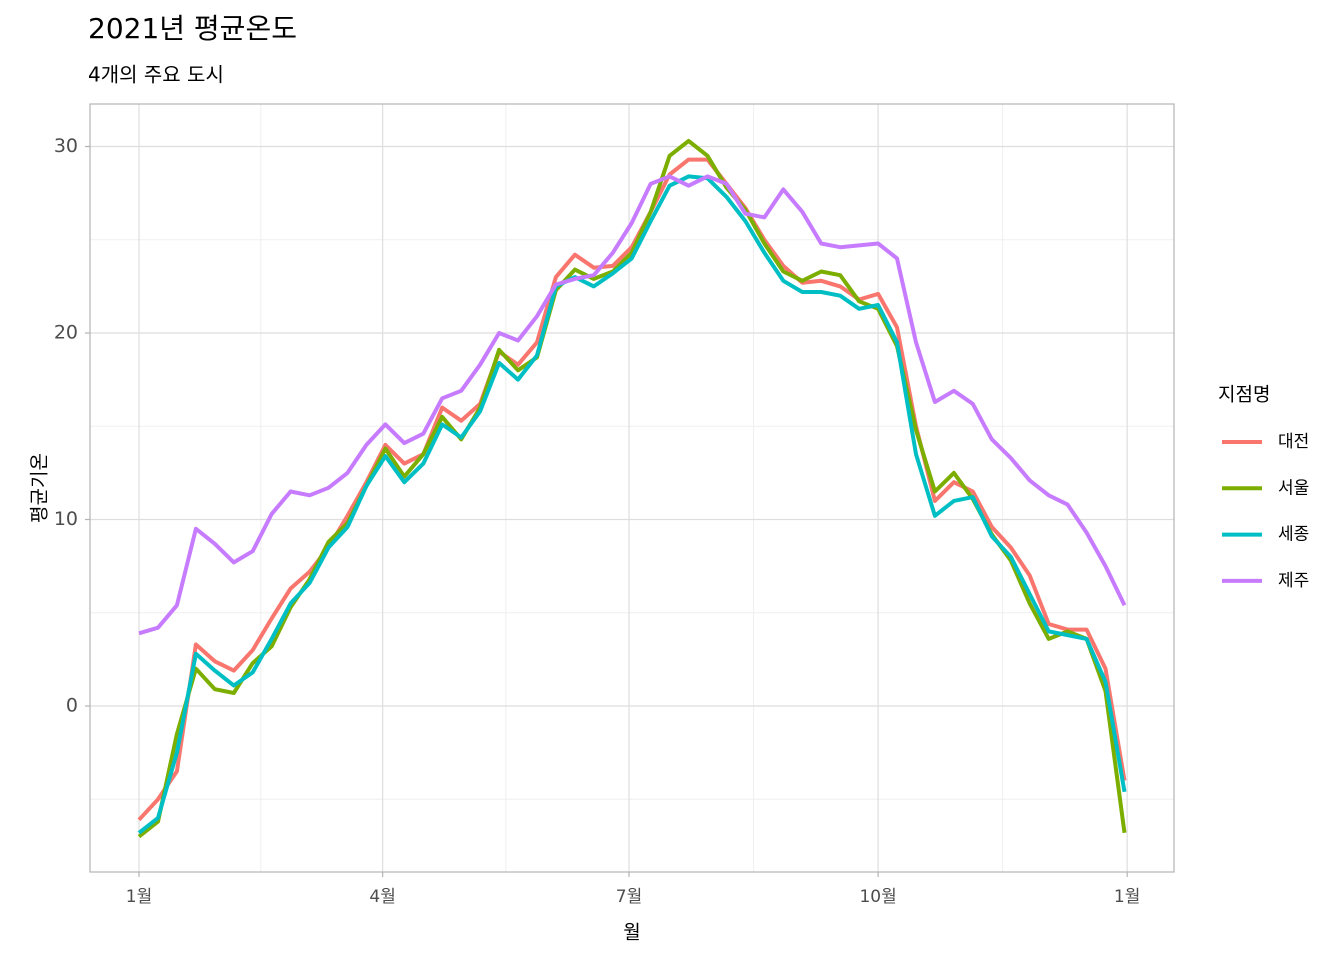  I want to click on y-tick-label: 30, so click(66, 146).